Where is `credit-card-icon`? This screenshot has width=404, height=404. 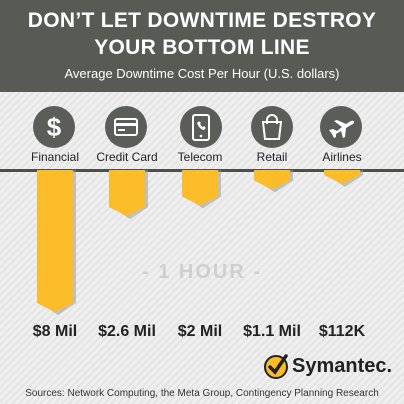
credit-card-icon is located at coordinates (126, 127).